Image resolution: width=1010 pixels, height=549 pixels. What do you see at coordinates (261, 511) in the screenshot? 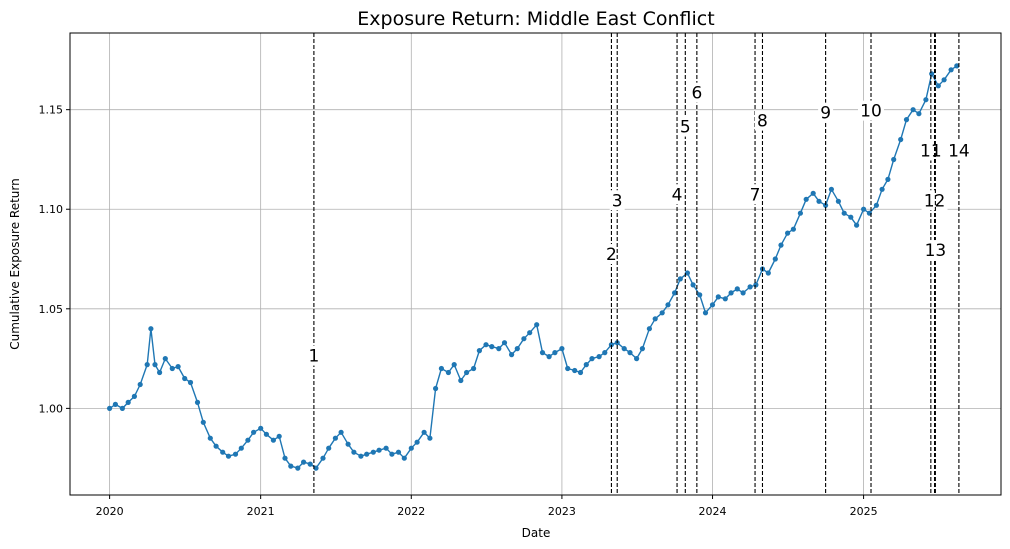
I see `x-tick-label: 2021` at bounding box center [261, 511].